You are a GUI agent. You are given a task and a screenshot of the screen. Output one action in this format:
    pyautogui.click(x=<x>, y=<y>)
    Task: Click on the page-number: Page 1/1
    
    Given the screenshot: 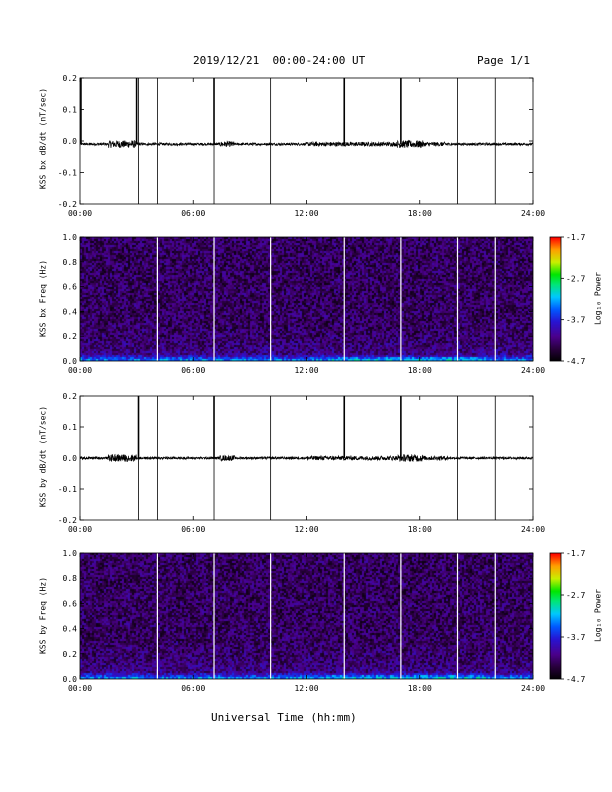 What is the action you would take?
    pyautogui.click(x=503, y=60)
    